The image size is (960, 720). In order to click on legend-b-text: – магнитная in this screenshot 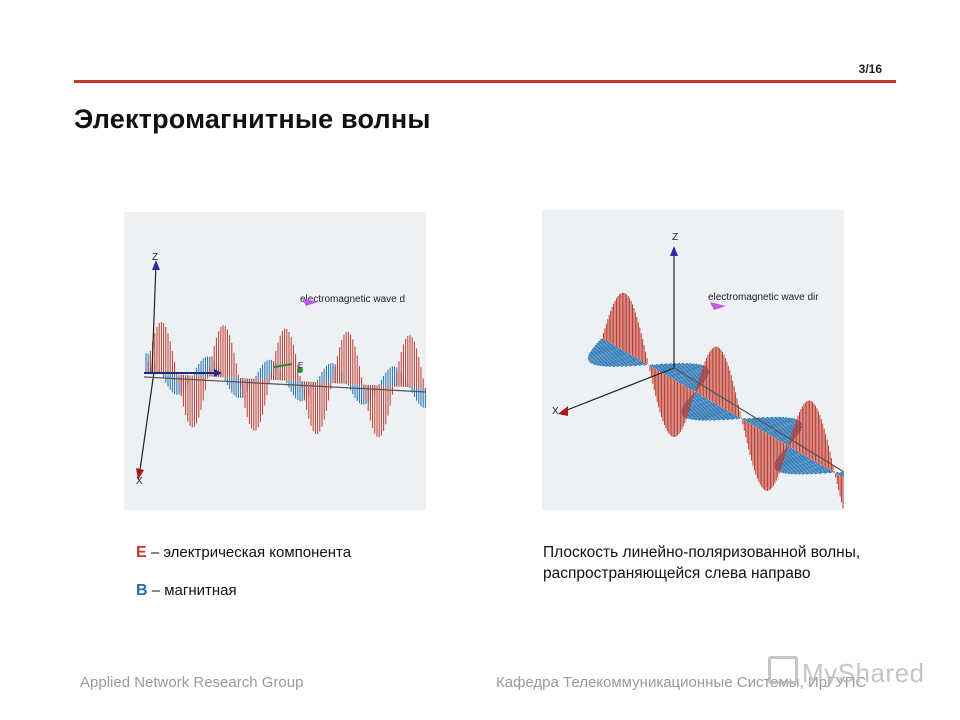, I will do `click(194, 590)`.